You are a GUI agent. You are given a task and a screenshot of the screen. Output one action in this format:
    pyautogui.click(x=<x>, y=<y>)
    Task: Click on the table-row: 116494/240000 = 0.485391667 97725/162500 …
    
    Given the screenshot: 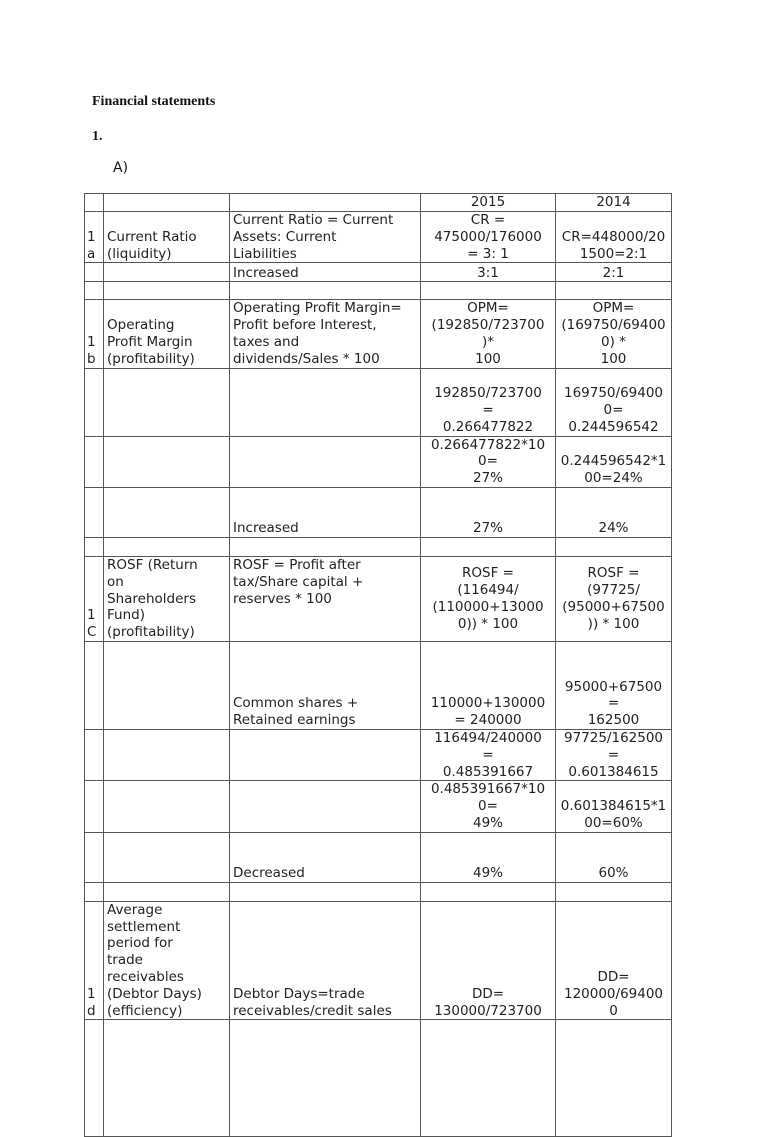 What is the action you would take?
    pyautogui.click(x=378, y=755)
    